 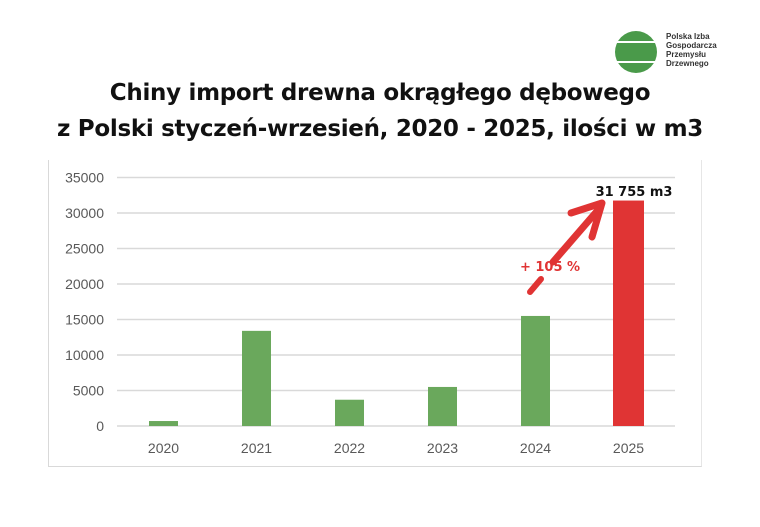 What do you see at coordinates (100, 426) in the screenshot?
I see `y-tick-label: 0` at bounding box center [100, 426].